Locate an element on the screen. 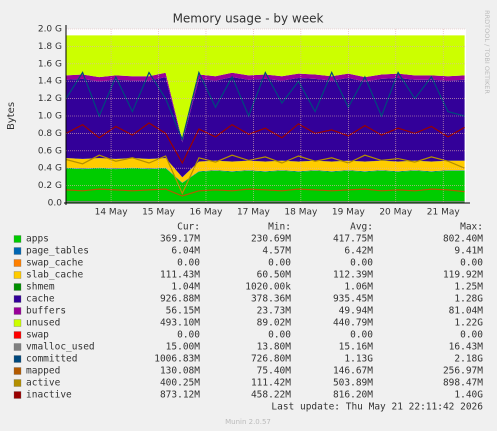 This screenshot has height=431, width=497. legend-stat: 49.94M is located at coordinates (356, 311).